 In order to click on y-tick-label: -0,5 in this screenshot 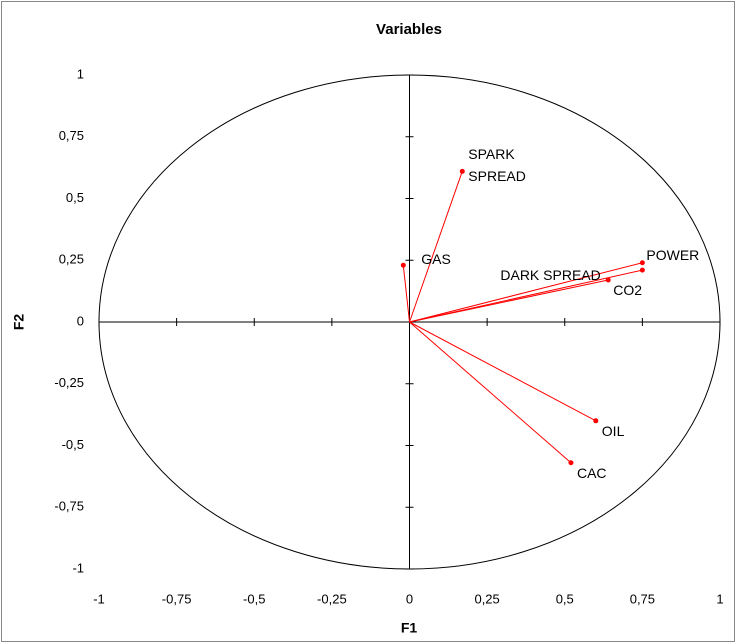, I will do `click(73, 444)`.